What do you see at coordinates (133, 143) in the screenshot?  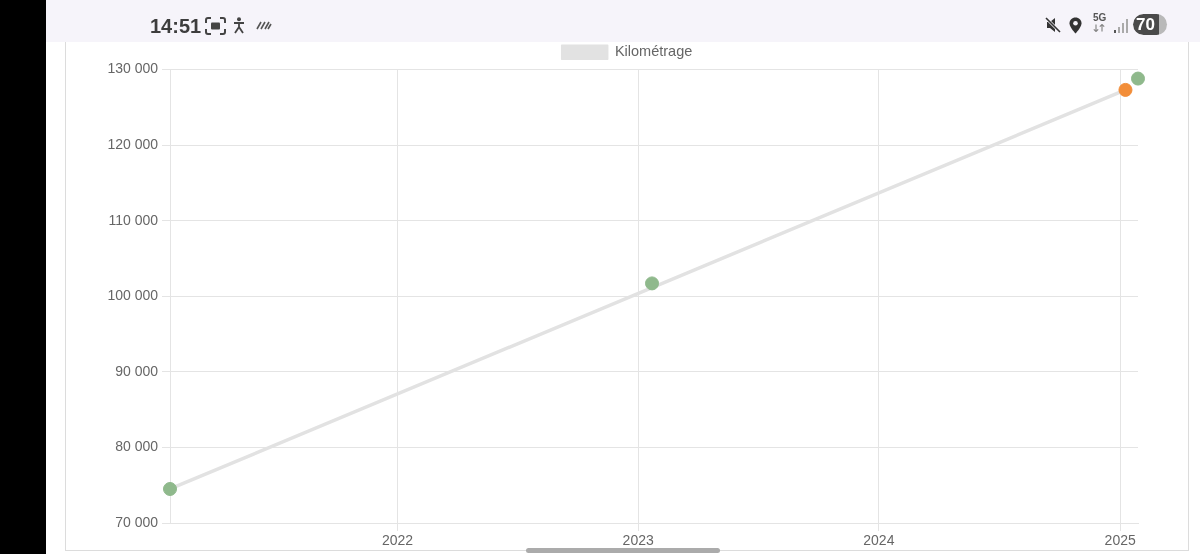 I see `y-tick-label: 120 000` at bounding box center [133, 143].